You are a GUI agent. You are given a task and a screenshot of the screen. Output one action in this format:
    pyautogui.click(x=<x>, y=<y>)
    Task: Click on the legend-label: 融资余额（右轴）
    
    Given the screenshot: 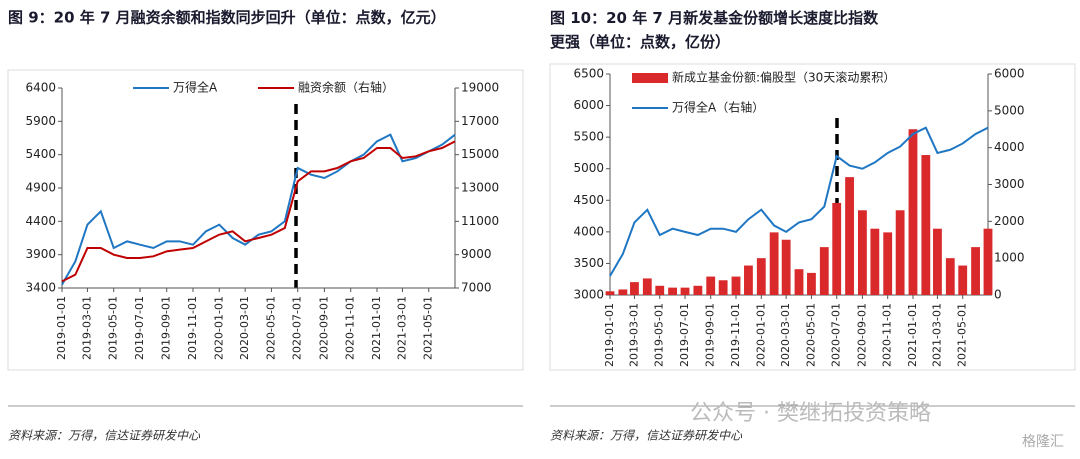 What is the action you would take?
    pyautogui.click(x=346, y=87)
    